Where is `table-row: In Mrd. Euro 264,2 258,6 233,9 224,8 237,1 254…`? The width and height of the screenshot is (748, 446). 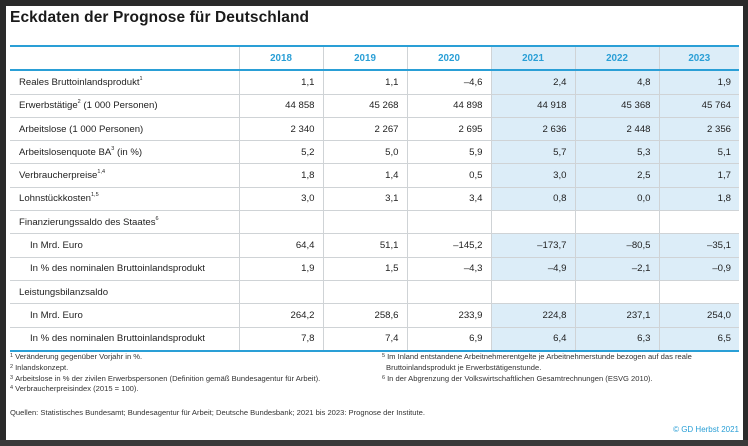
table-row: In Mrd. Euro 264,2 258,6 233,9 224,8 237,1 254… is located at coordinates (374, 315).